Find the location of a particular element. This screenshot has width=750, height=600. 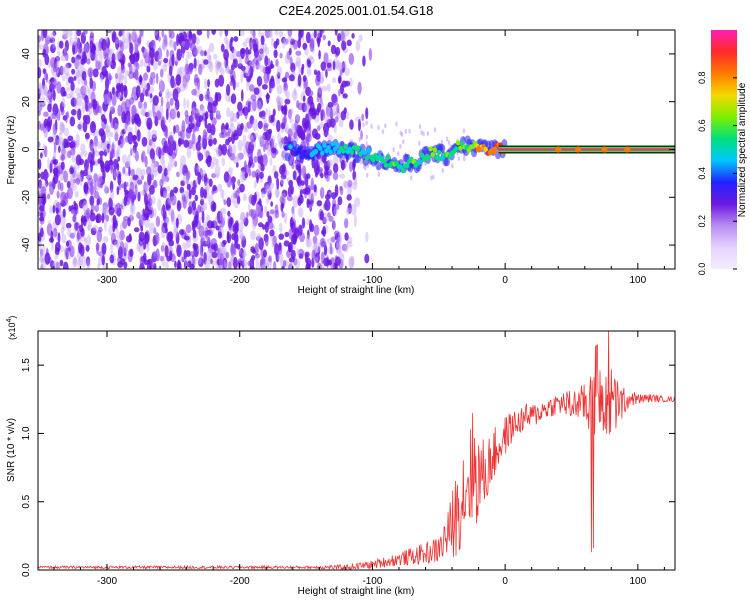

signal-halo is located at coordinates (442, 148).